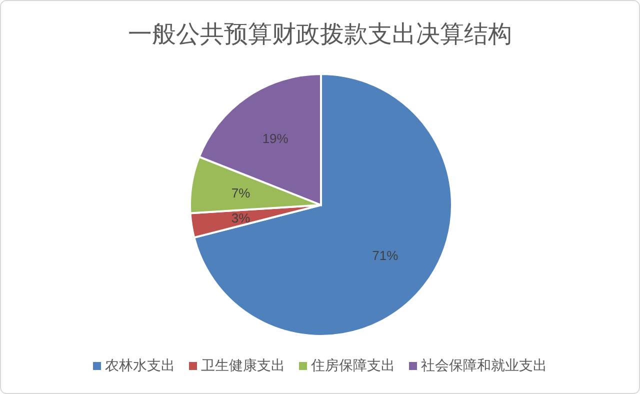 The width and height of the screenshot is (640, 394). I want to click on data-label: 71%, so click(385, 255).